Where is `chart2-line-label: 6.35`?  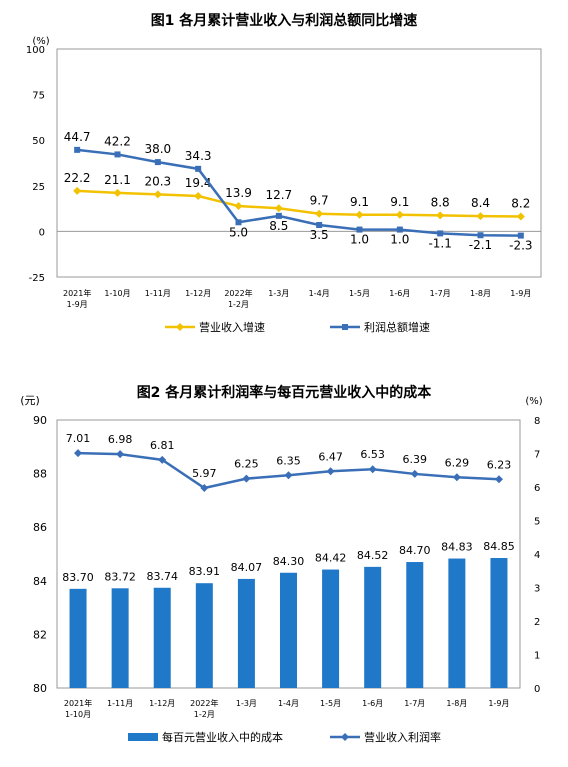 chart2-line-label: 6.35 is located at coordinates (288, 460).